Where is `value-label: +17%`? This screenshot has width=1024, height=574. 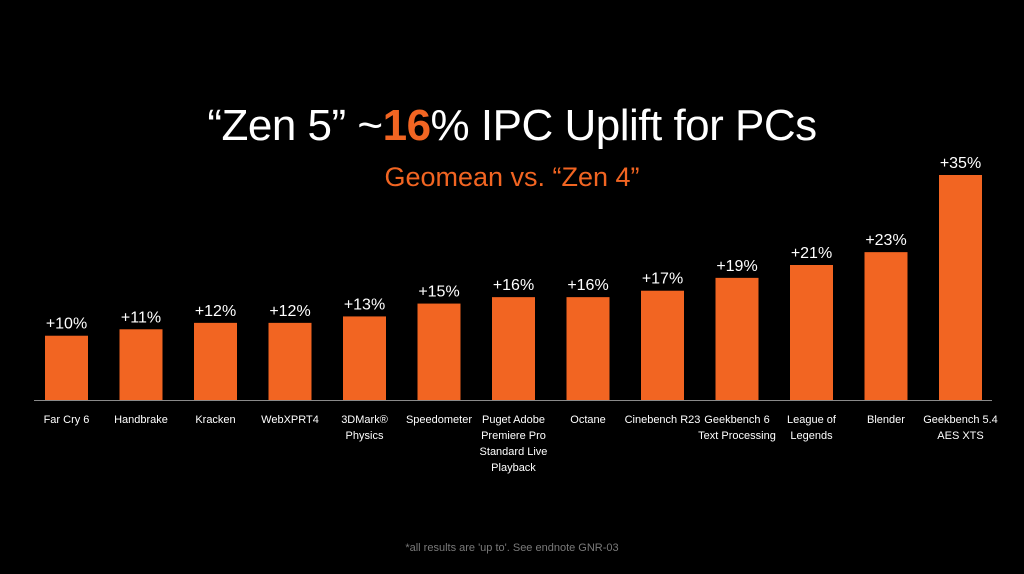
value-label: +17% is located at coordinates (662, 279).